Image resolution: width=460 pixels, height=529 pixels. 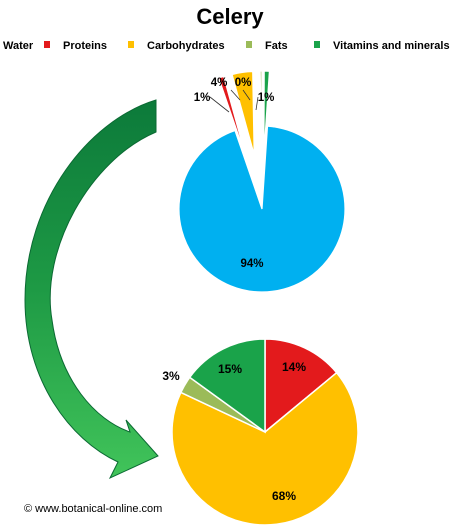 What do you see at coordinates (131, 44) in the screenshot?
I see `legend-swatch-carbohydrates` at bounding box center [131, 44].